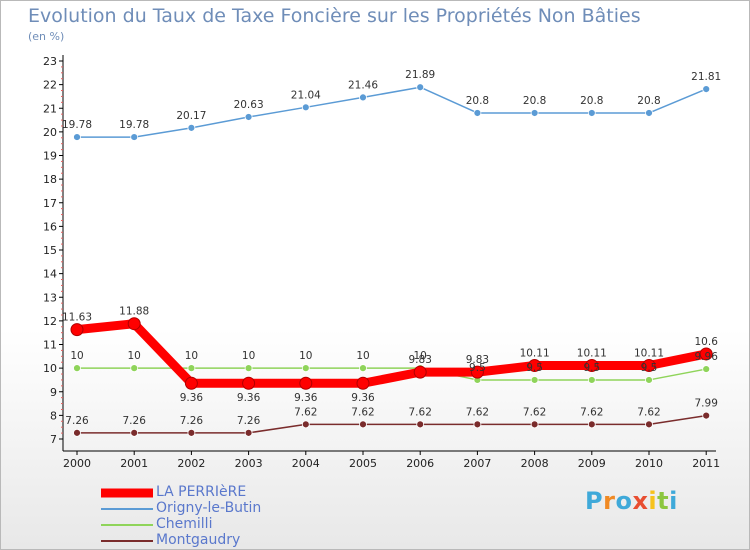 Image resolution: width=750 pixels, height=550 pixels. I want to click on y-tick-label: 15, so click(50, 250).